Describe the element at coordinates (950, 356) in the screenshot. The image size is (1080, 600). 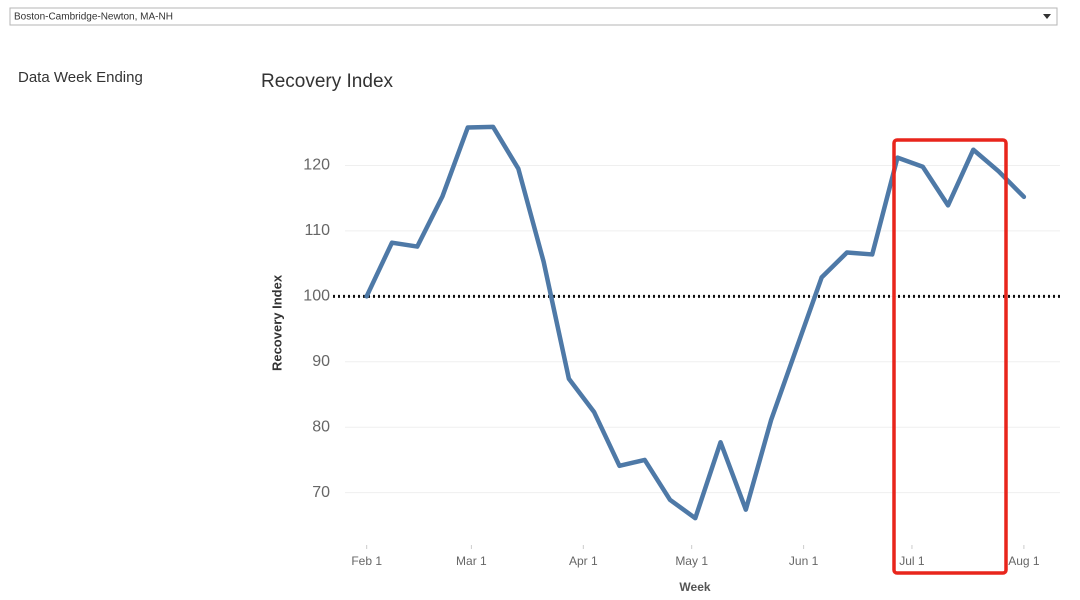
I see `highlight-box` at that location.